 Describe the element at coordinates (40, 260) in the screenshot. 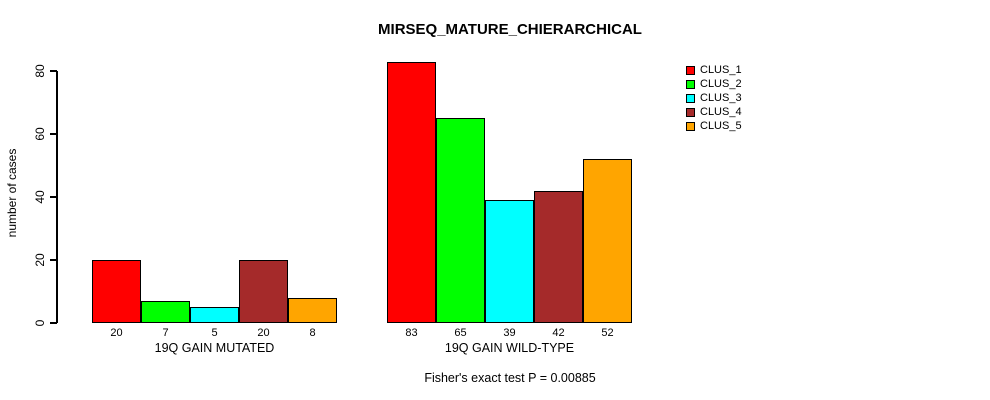

I see `y-axis-tick-label: 20` at that location.